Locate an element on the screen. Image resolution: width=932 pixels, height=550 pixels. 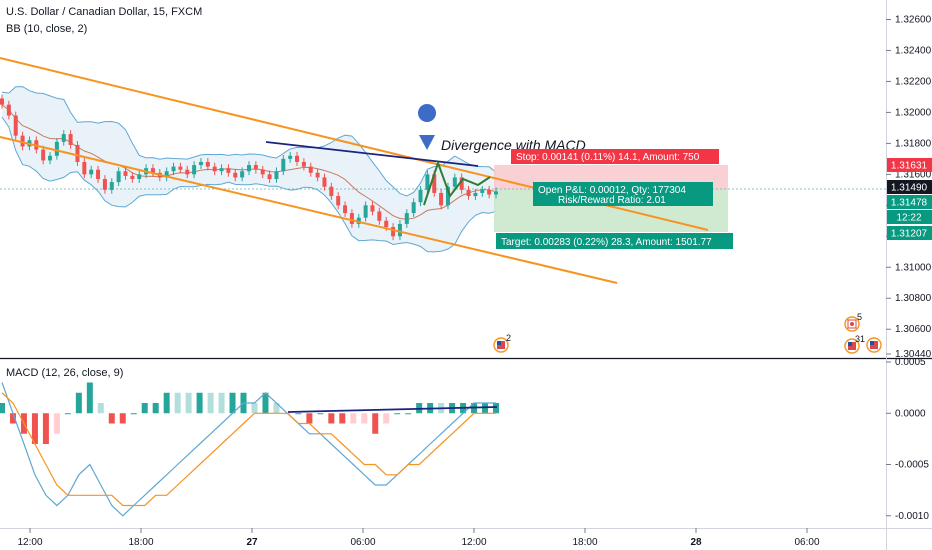
map-pin-icon is located at coordinates (427, 127).